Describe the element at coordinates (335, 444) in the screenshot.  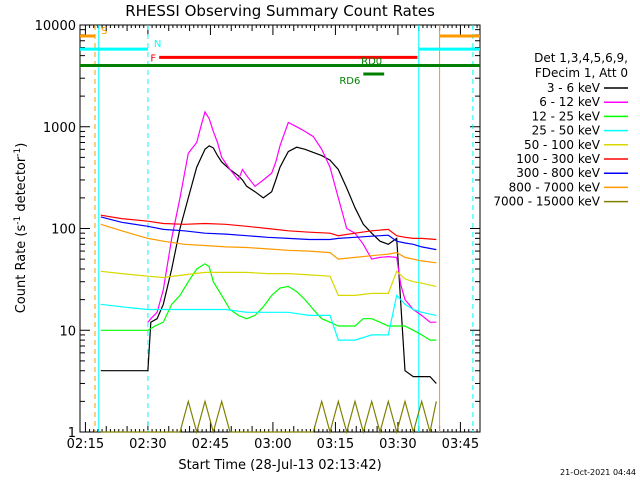
I see `x-tick-label: 03:15` at that location.